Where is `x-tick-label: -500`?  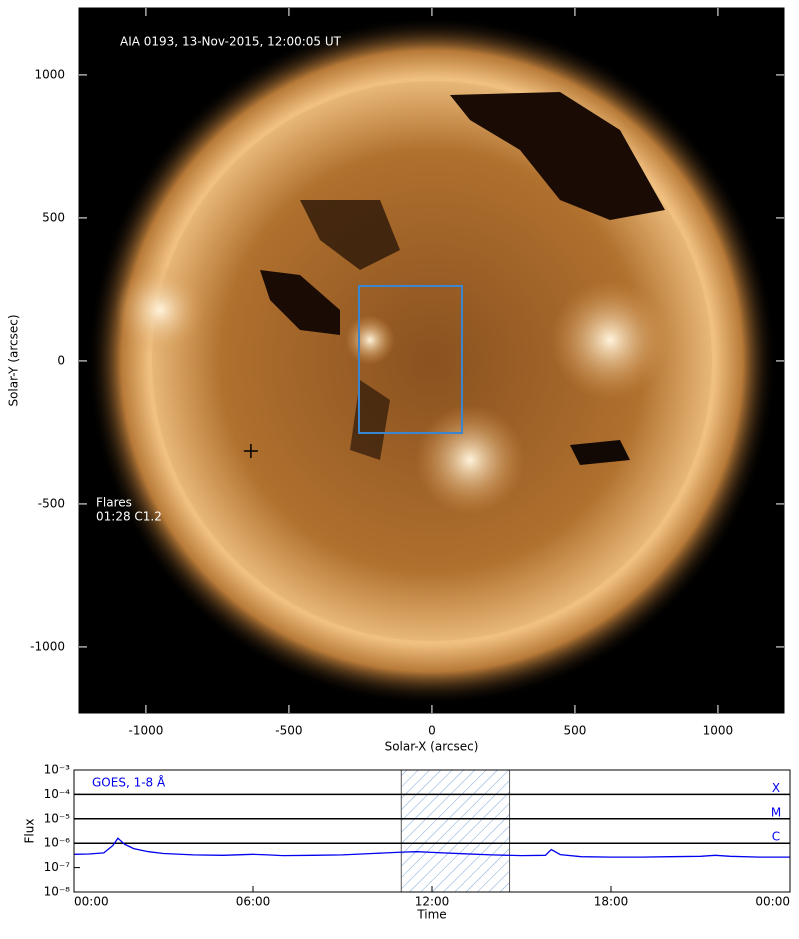 x-tick-label: -500 is located at coordinates (288, 731).